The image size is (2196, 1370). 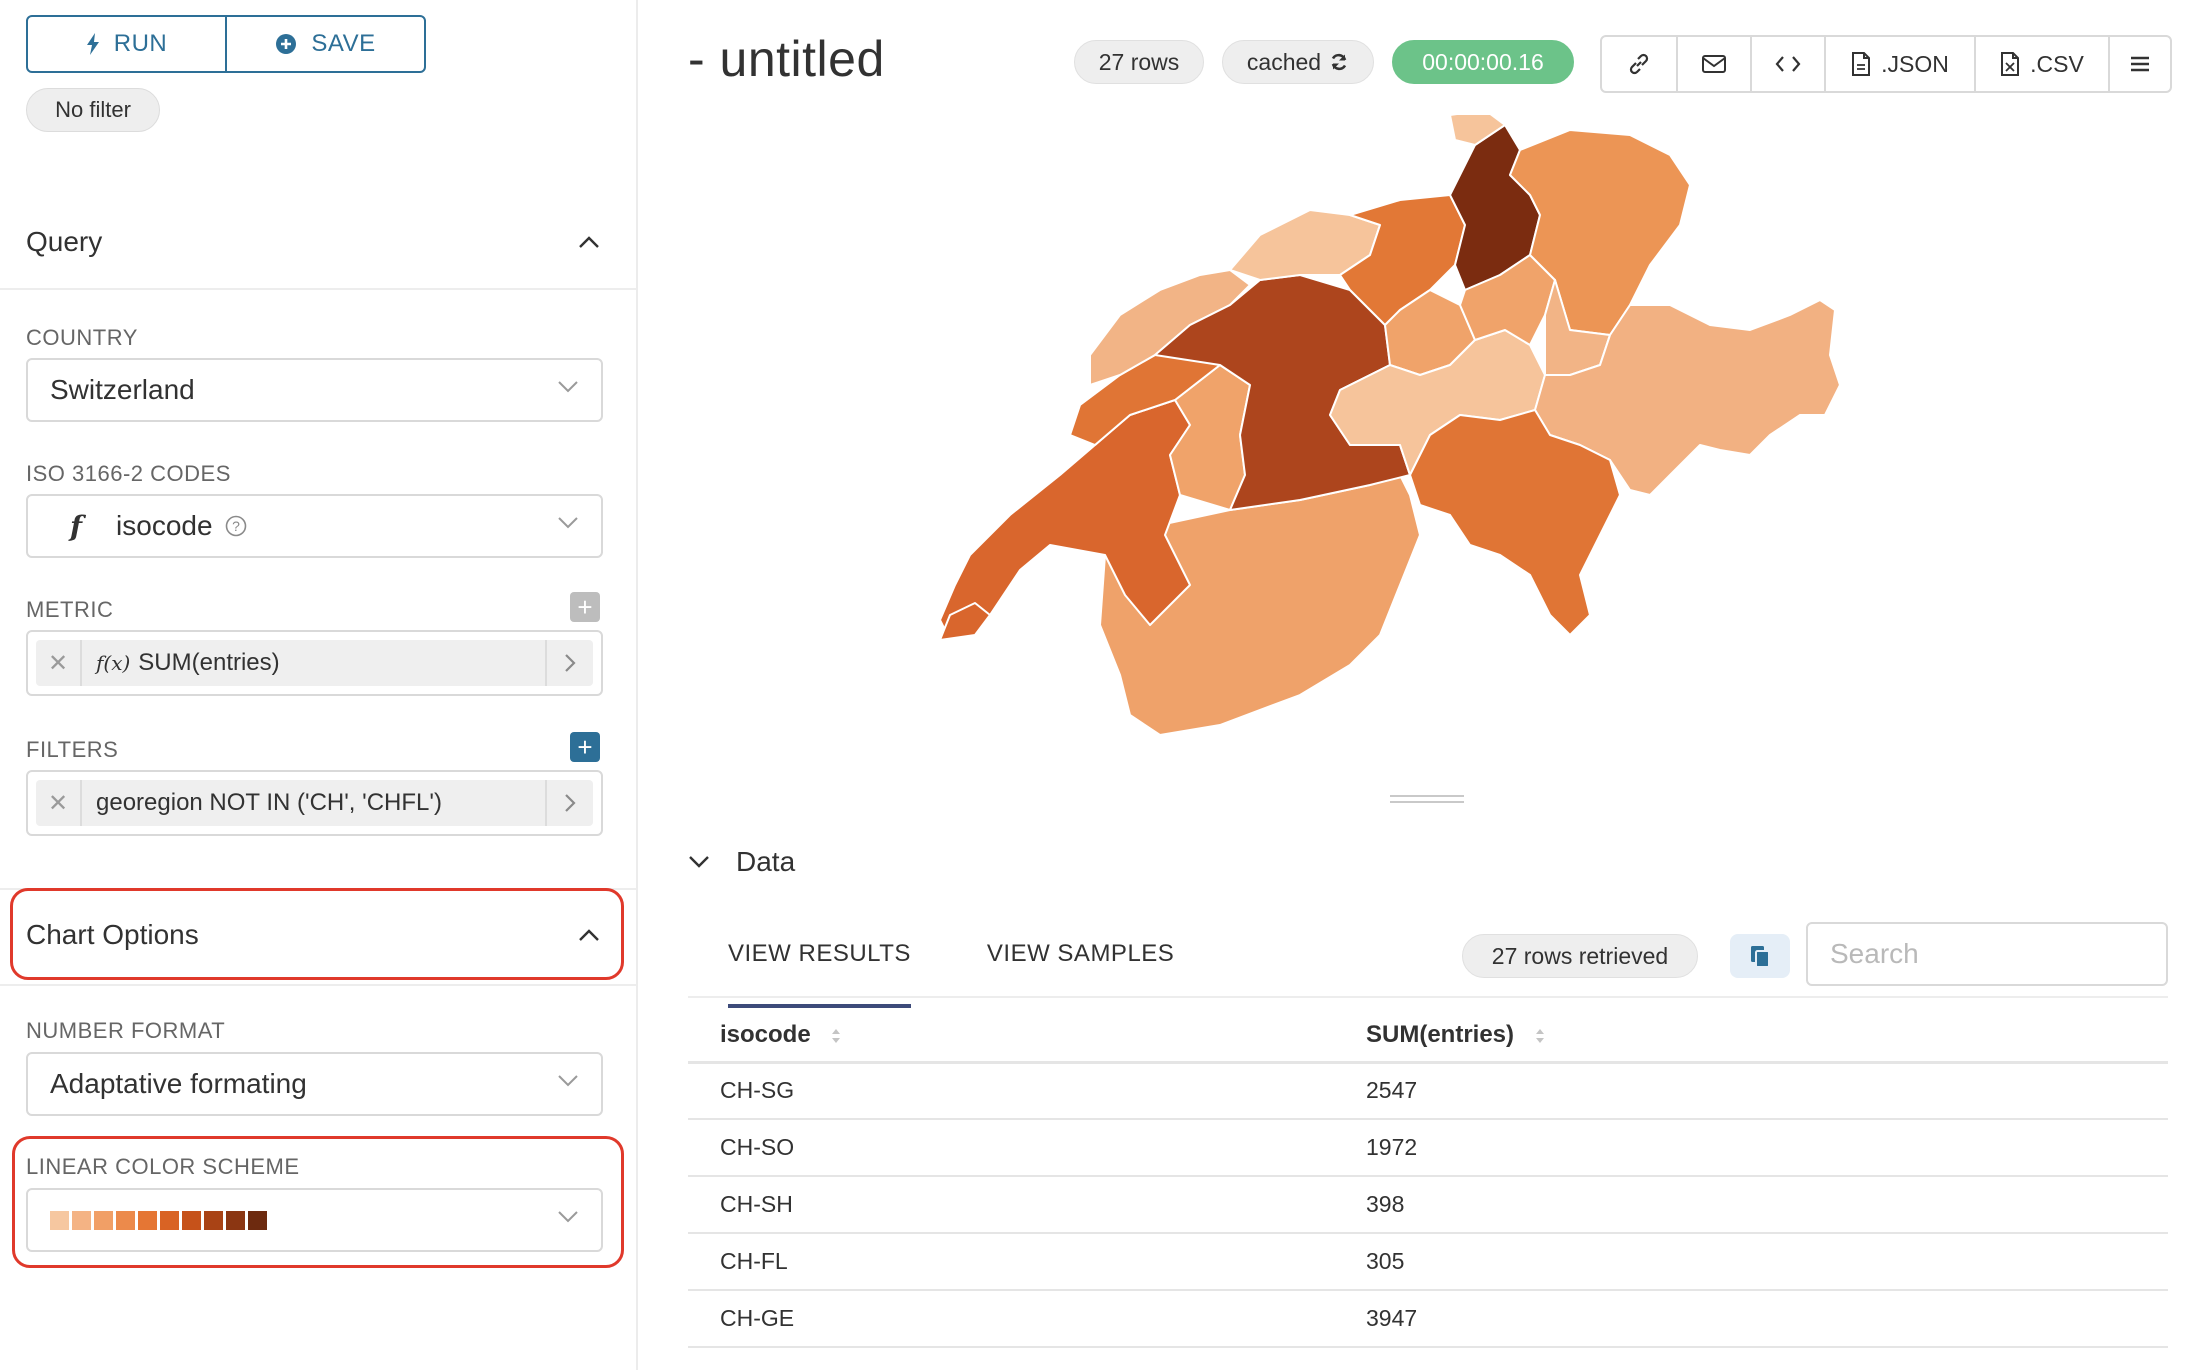 I want to click on tabs-divider, so click(x=1428, y=997).